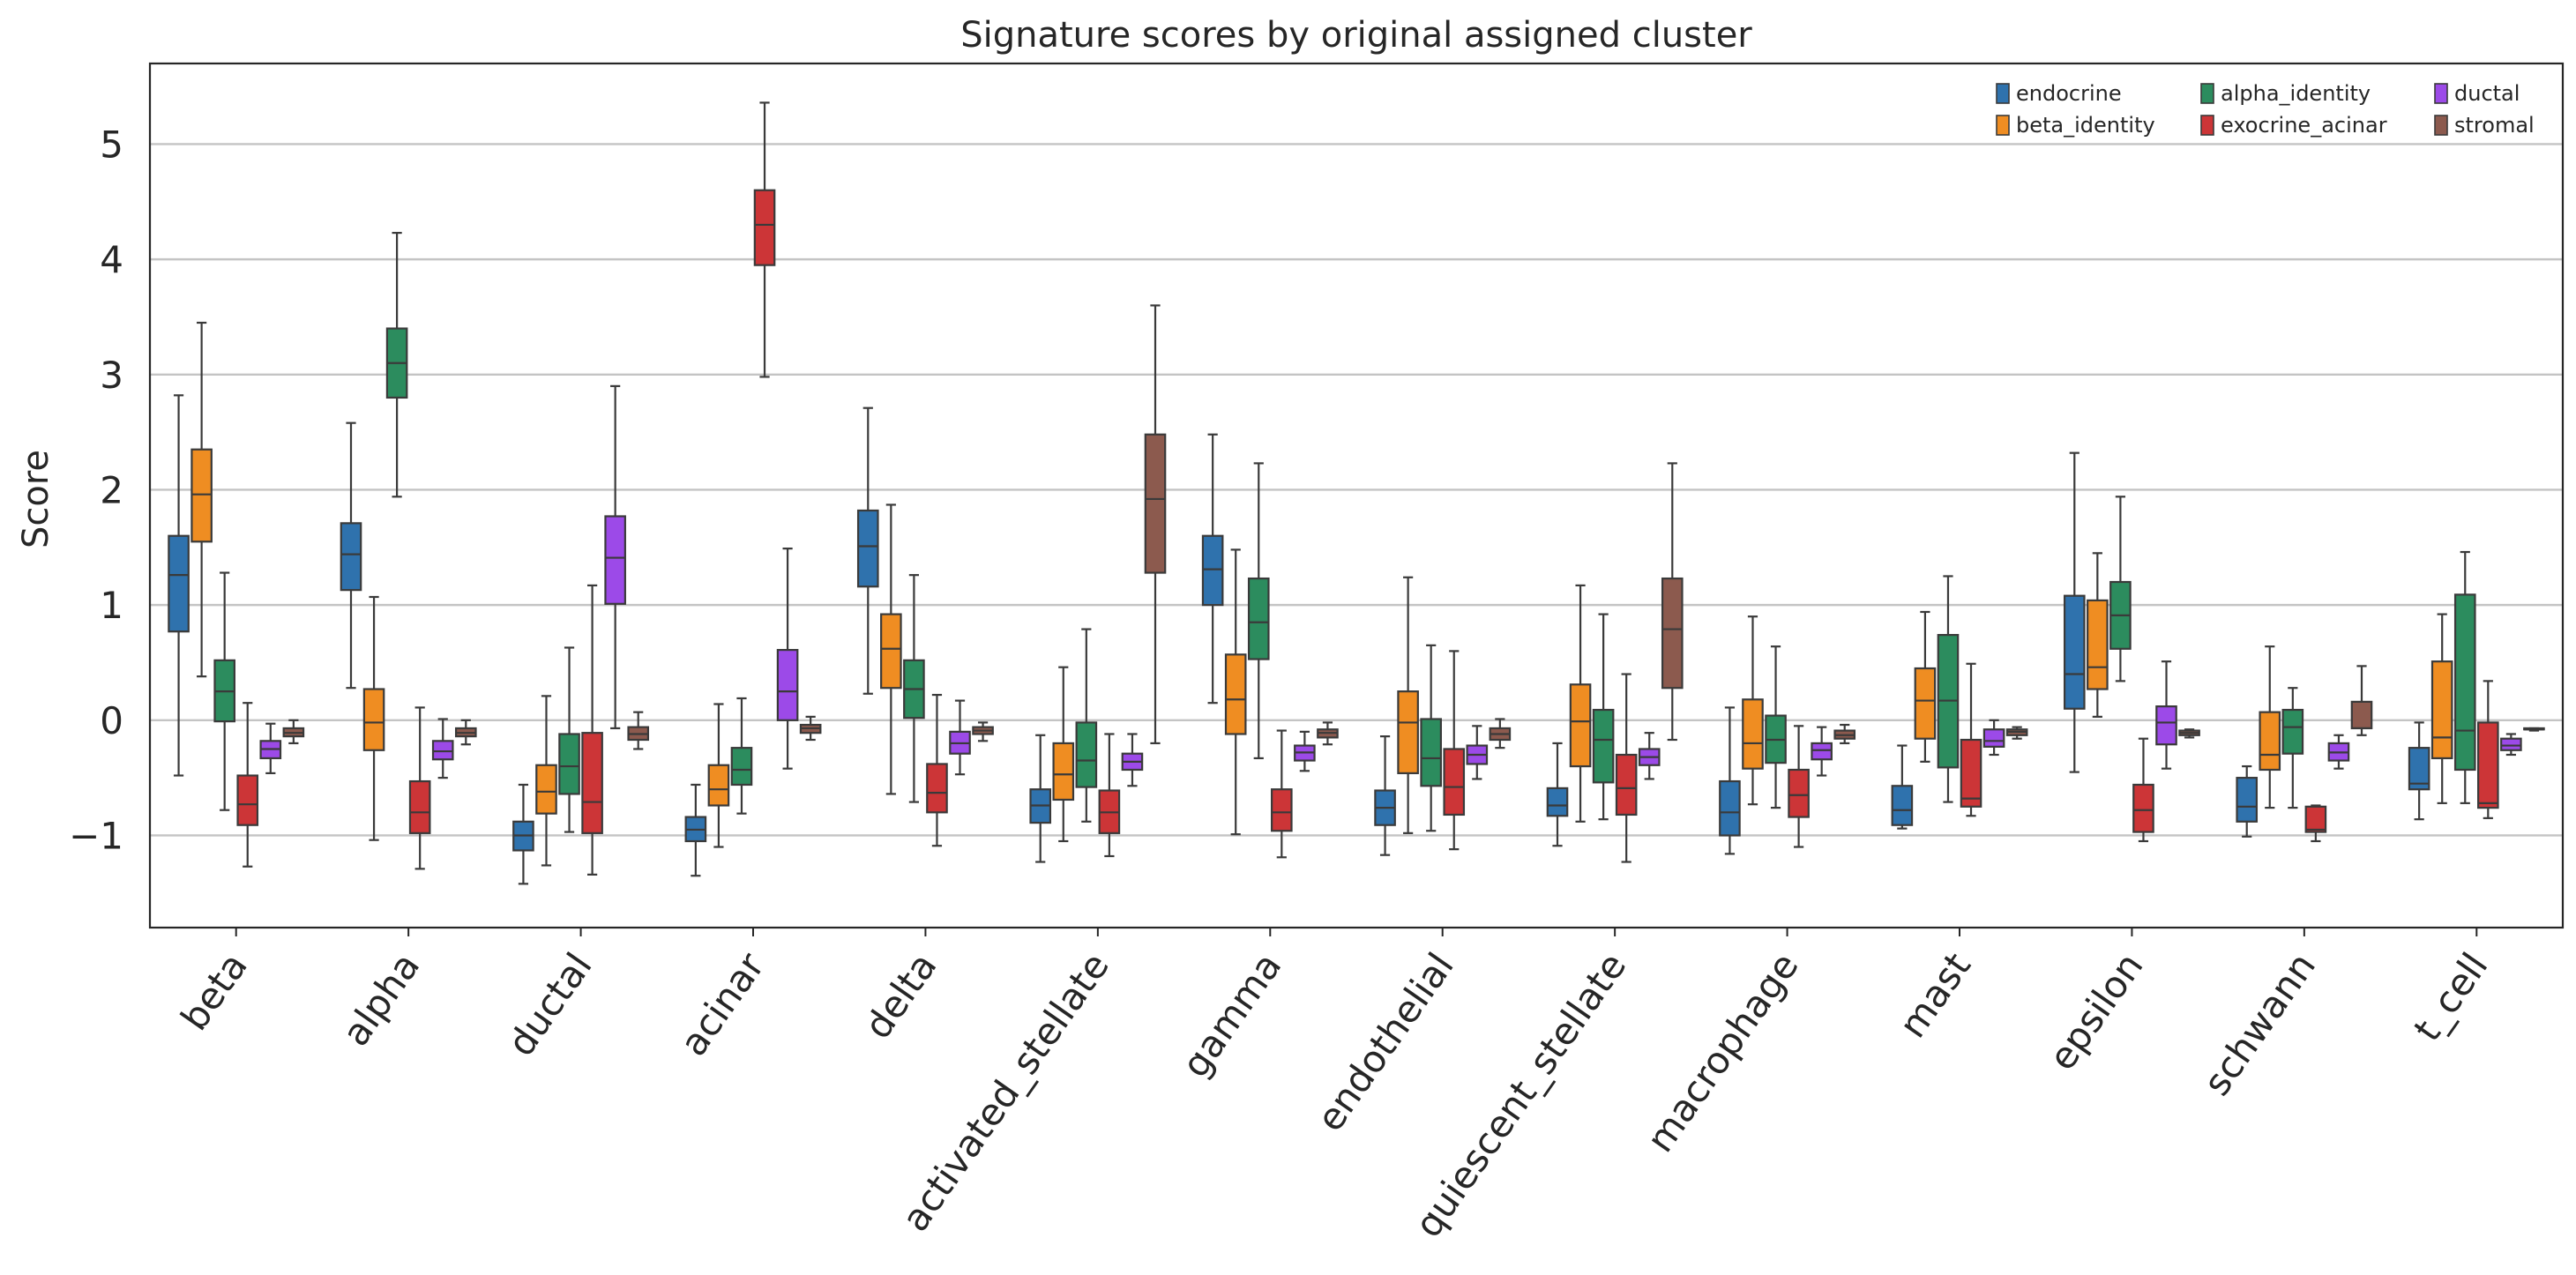 The width and height of the screenshot is (2576, 1275). What do you see at coordinates (1844, 734) in the screenshot?
I see `box-stromal-macrophage` at bounding box center [1844, 734].